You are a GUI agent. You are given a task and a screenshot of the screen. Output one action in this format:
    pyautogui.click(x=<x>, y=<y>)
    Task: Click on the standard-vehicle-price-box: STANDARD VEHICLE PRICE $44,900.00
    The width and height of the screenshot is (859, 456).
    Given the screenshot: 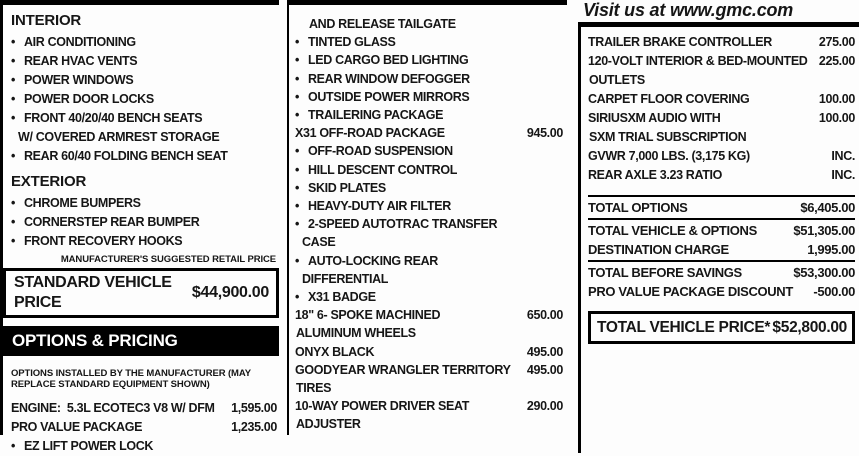 What is the action you would take?
    pyautogui.click(x=141, y=293)
    